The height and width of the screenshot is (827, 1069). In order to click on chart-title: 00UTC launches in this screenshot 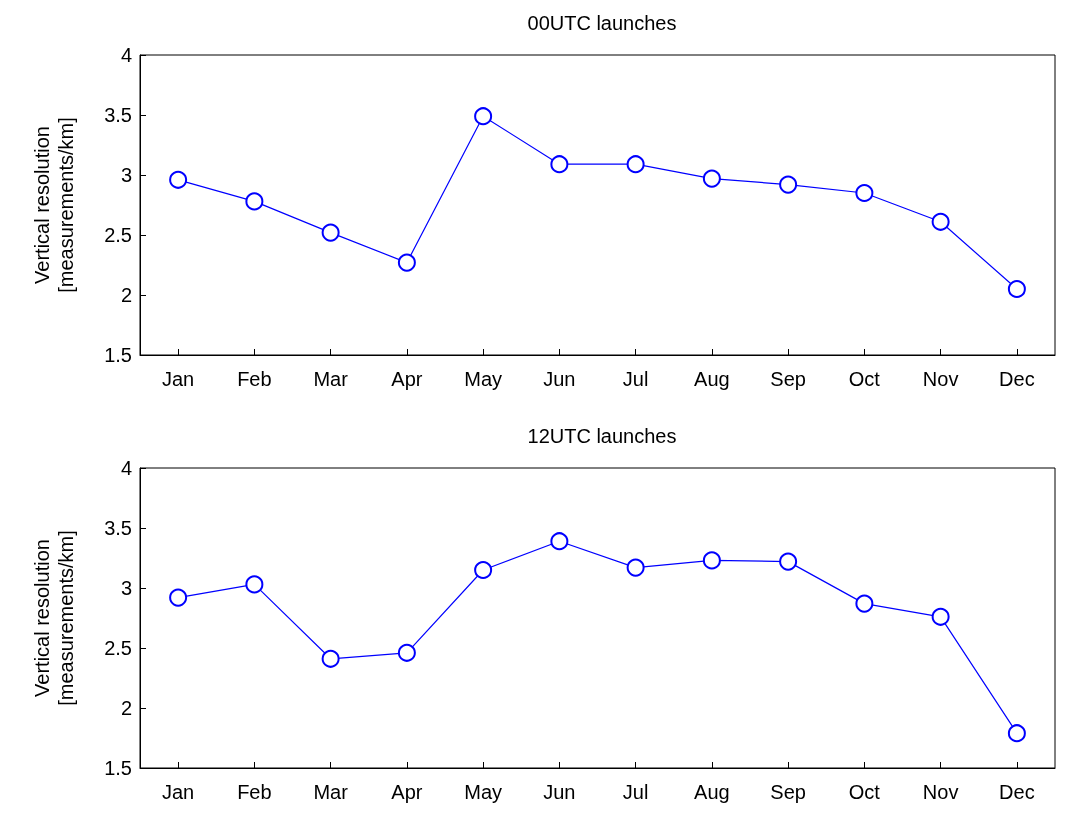, I will do `click(602, 23)`.